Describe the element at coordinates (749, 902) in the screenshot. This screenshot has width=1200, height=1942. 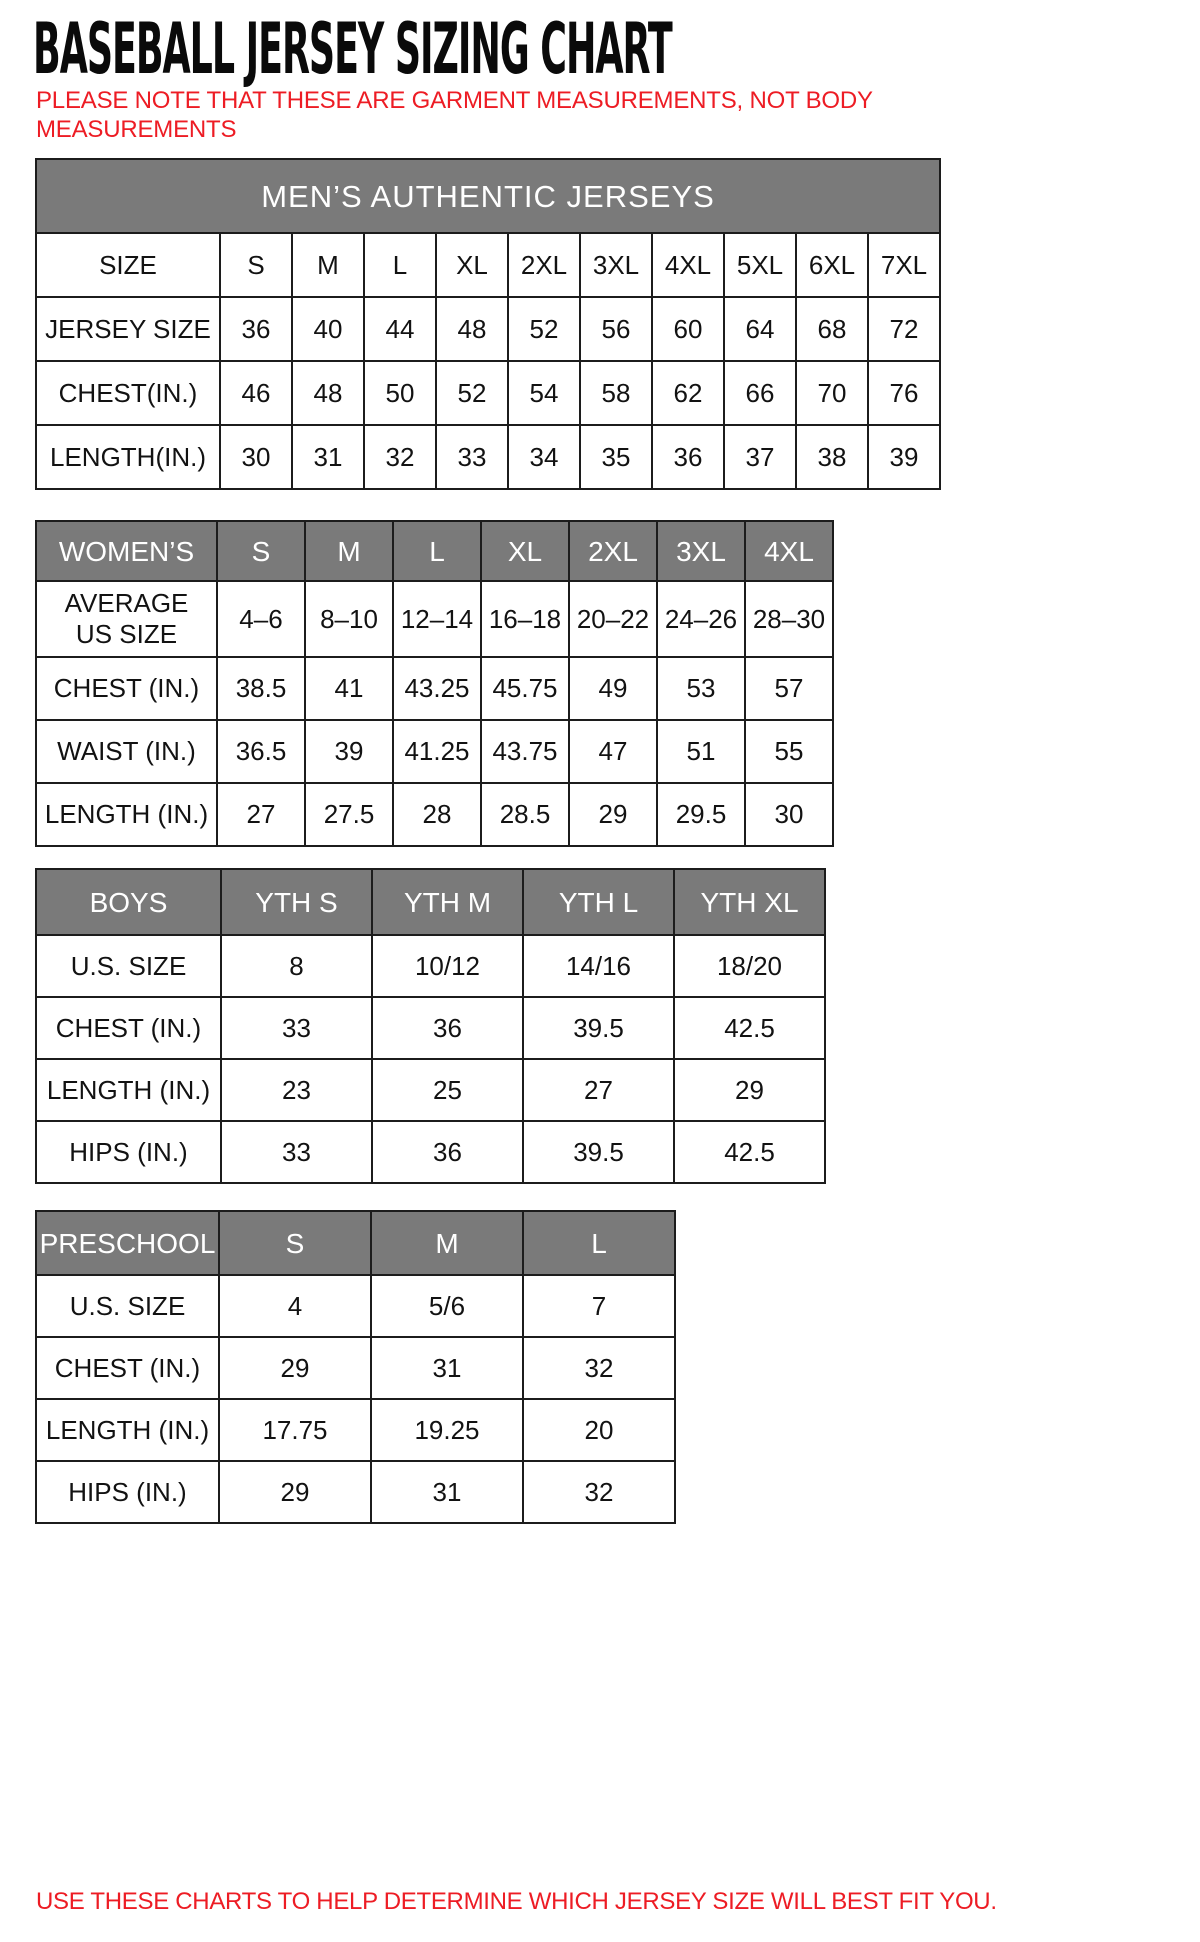
I see `column-header: YTH XL` at that location.